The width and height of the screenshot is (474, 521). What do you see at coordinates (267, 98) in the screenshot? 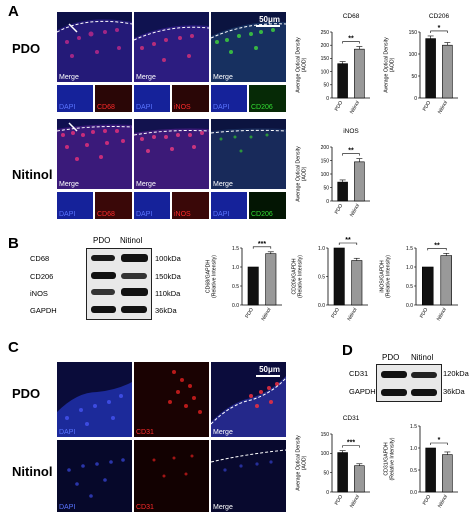
I see `micrograph-pdo-cd206: CD206` at bounding box center [267, 98].